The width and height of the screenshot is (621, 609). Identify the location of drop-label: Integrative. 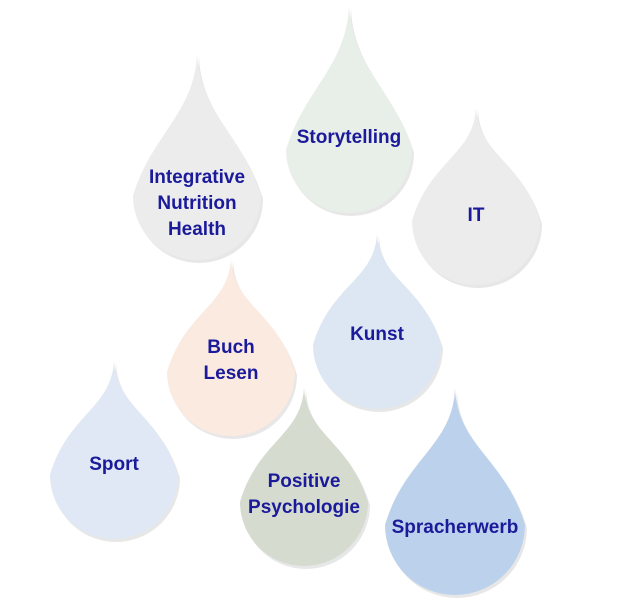
(197, 177).